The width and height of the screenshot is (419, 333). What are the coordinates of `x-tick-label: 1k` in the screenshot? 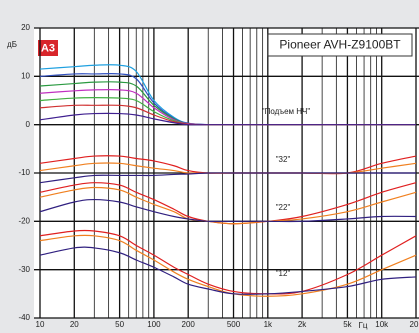 It's located at (268, 324).